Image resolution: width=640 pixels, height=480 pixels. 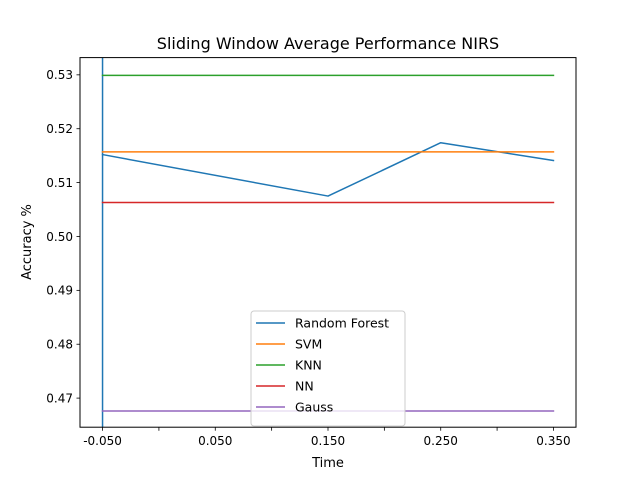 I want to click on legend: Random Forest SVM KNN NN Gauss, so click(x=328, y=368).